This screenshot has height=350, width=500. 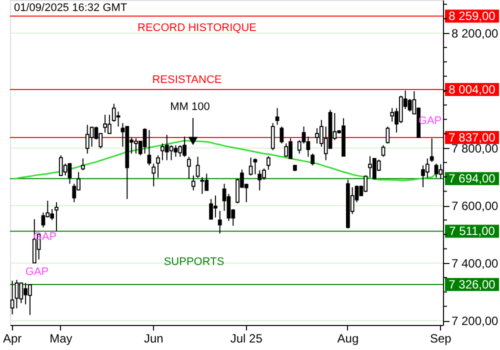 What do you see at coordinates (472, 284) in the screenshot?
I see `ref-line-label: 7 326,00` at bounding box center [472, 284].